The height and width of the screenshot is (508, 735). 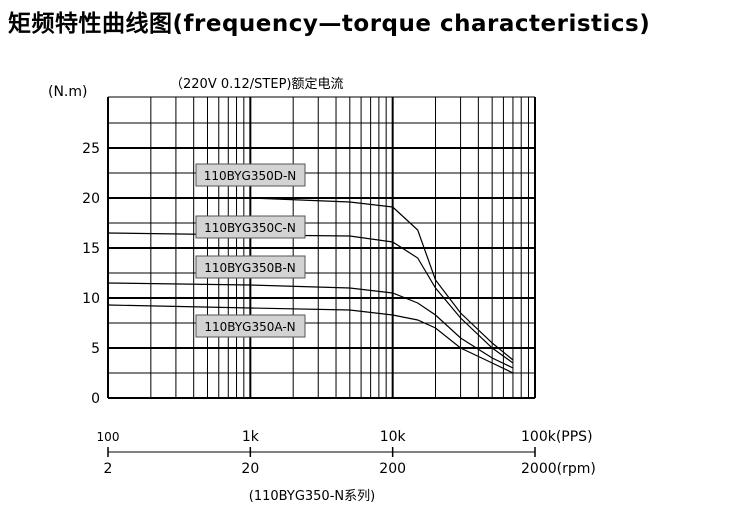 I want to click on y-tick-label: 20, so click(x=91, y=199).